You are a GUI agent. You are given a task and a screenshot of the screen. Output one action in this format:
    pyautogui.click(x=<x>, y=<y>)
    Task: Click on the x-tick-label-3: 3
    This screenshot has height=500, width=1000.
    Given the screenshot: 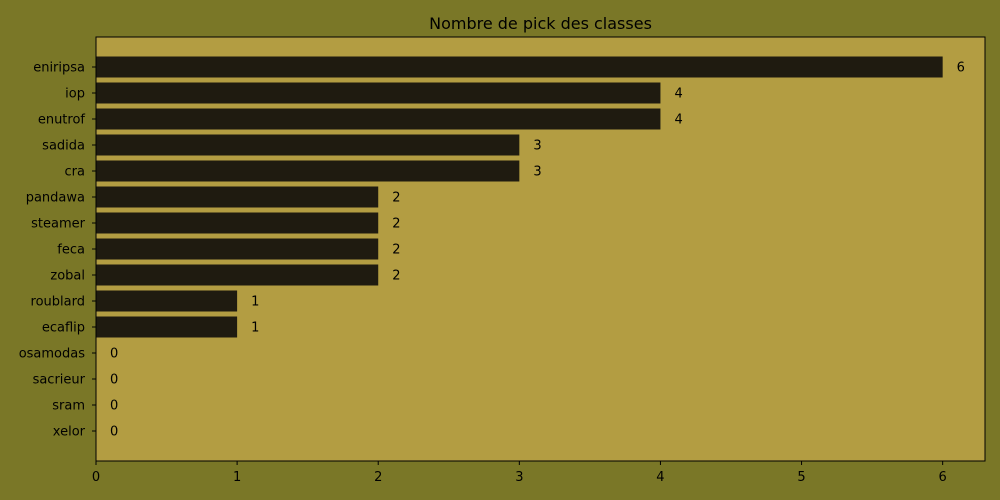 What is the action you would take?
    pyautogui.click(x=519, y=477)
    